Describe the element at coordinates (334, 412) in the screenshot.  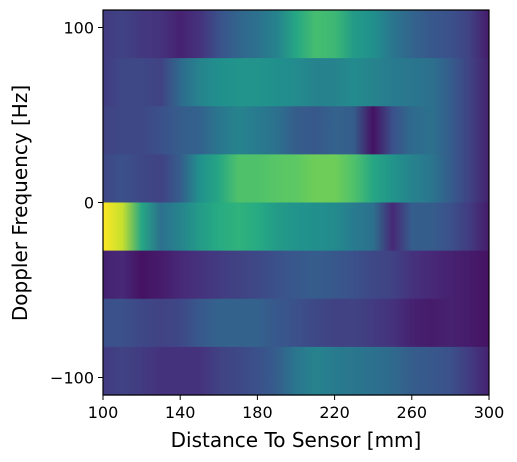
I see `x-tick-label: 220` at that location.